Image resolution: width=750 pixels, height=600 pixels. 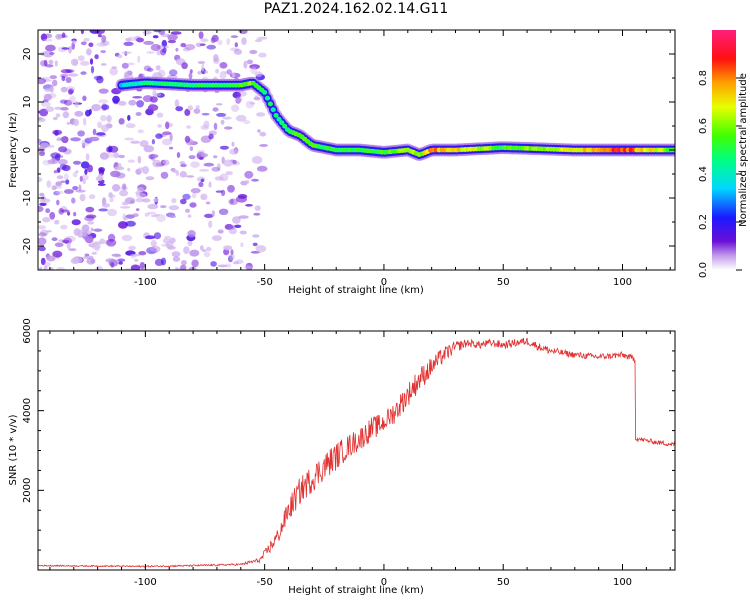 What do you see at coordinates (27, 102) in the screenshot?
I see `y-tick-label: 10` at bounding box center [27, 102].